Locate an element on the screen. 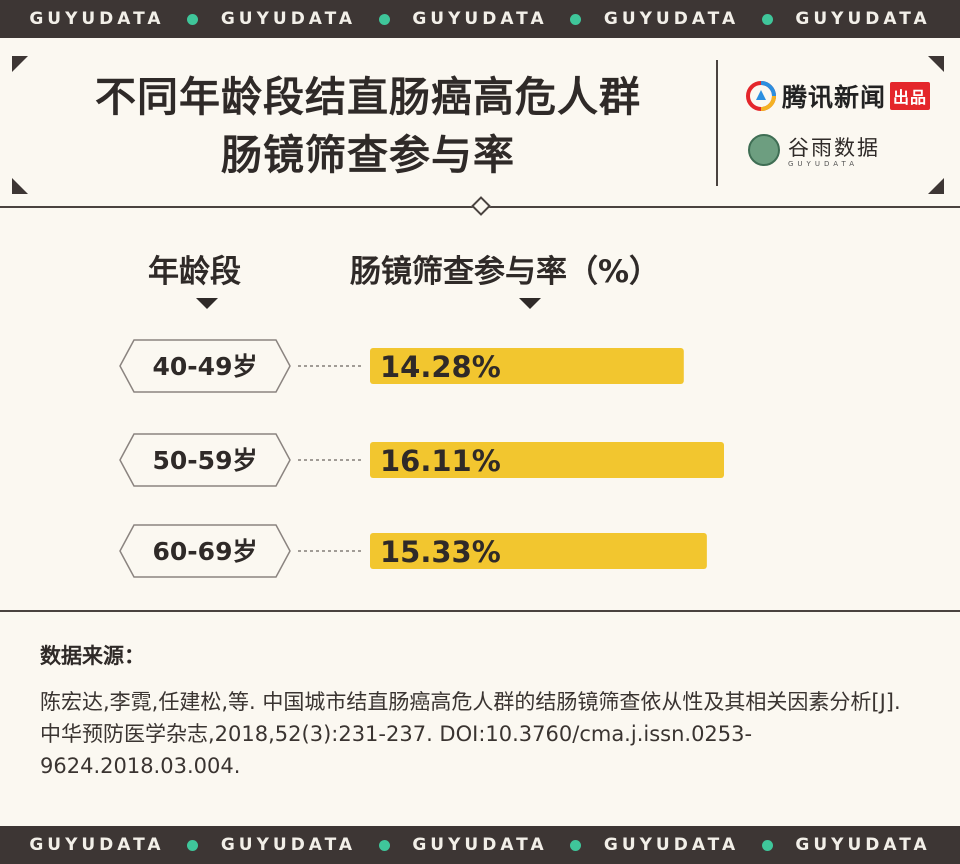 The width and height of the screenshot is (960, 864). category-header: 年龄段 is located at coordinates (194, 272).